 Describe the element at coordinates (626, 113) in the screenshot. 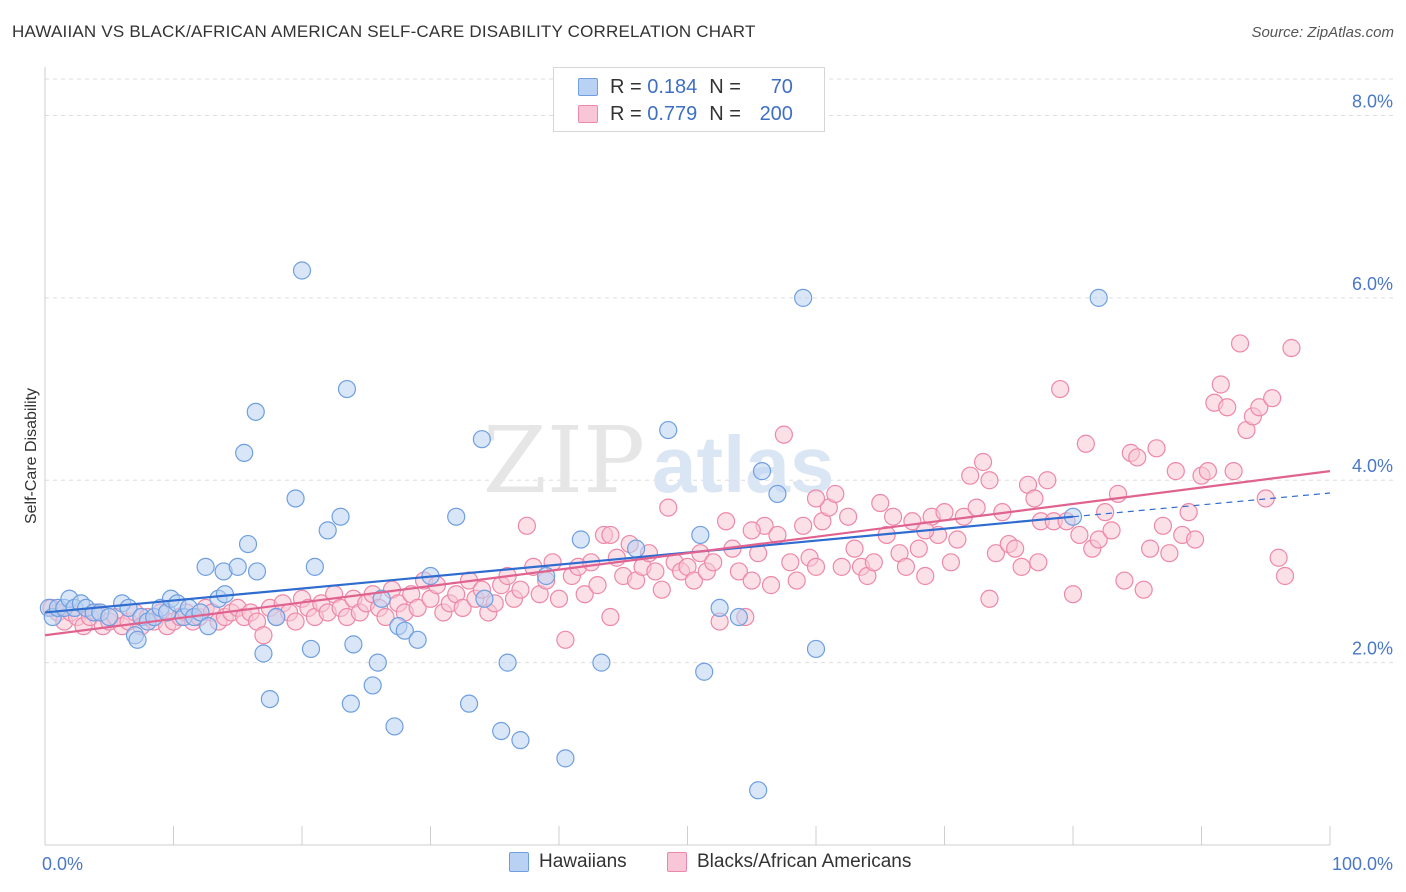

I see `legend-r-label: R =` at that location.